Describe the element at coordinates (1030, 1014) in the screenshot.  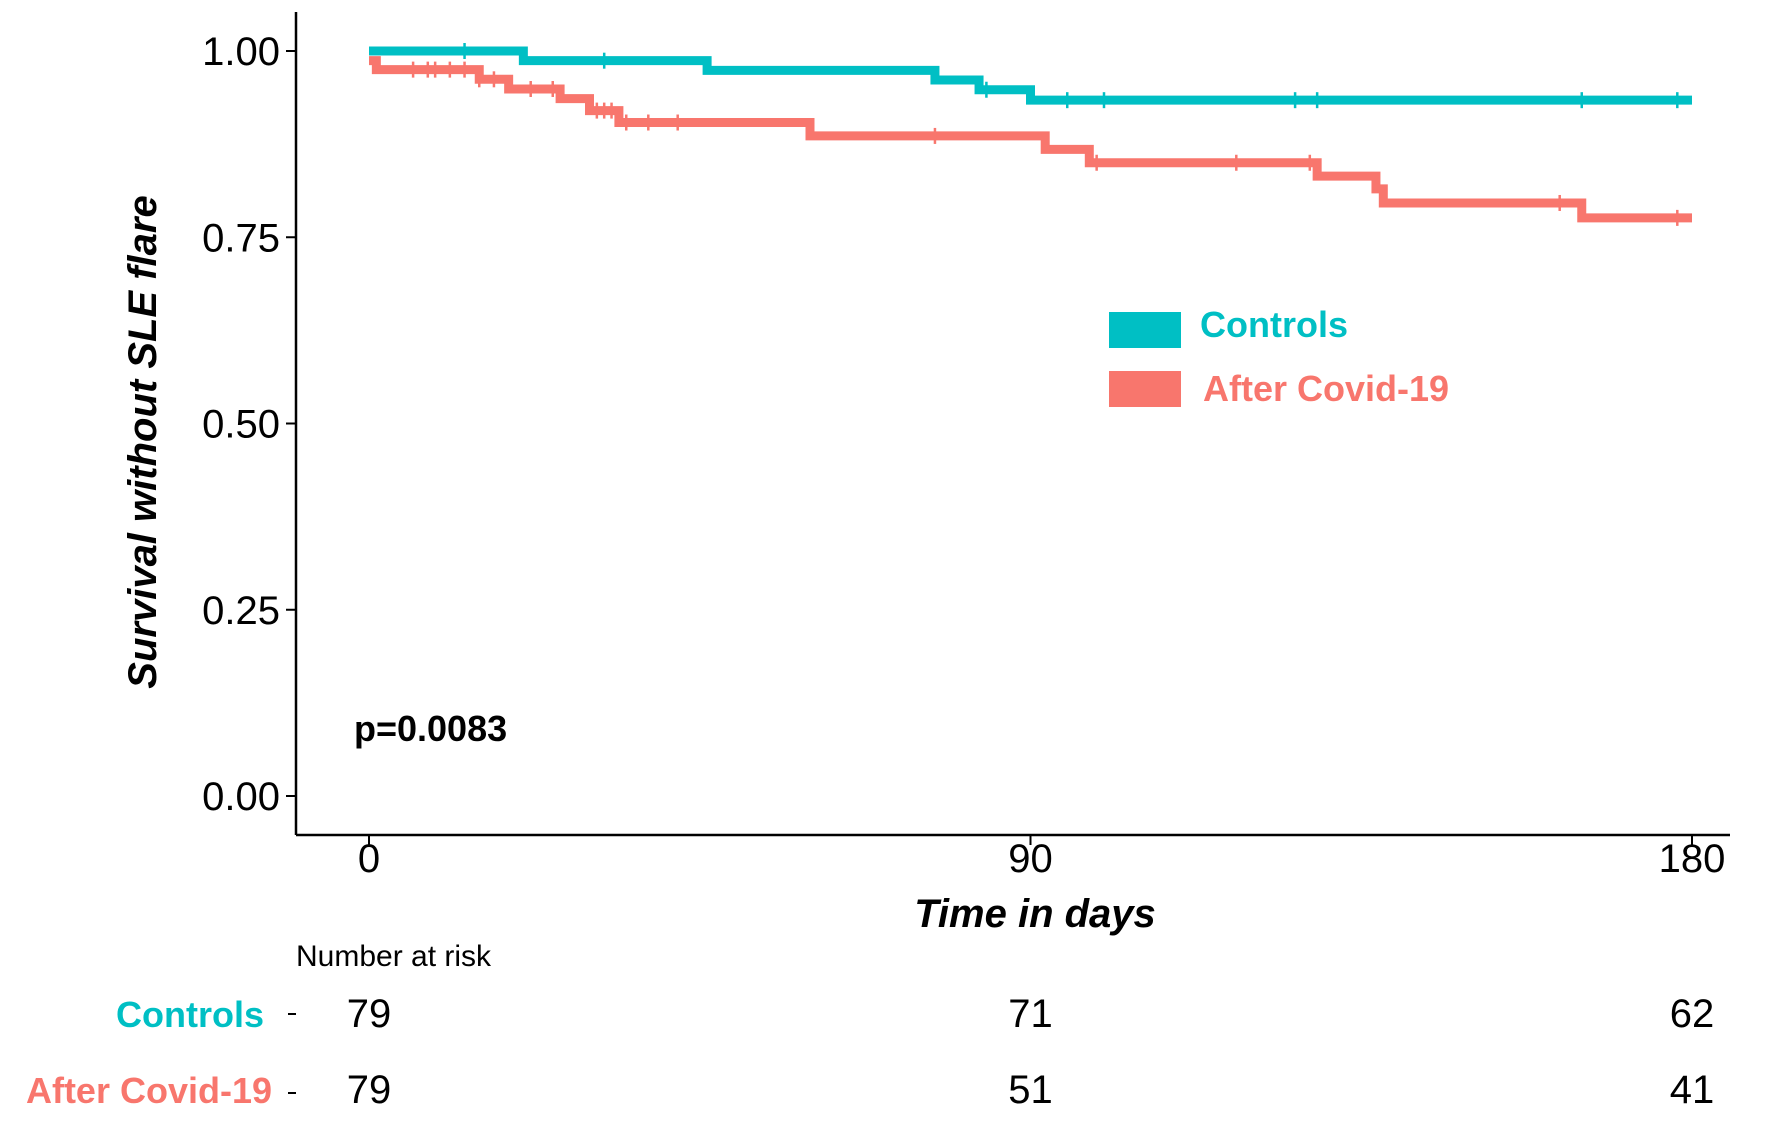
I see `risk-value: 71` at that location.